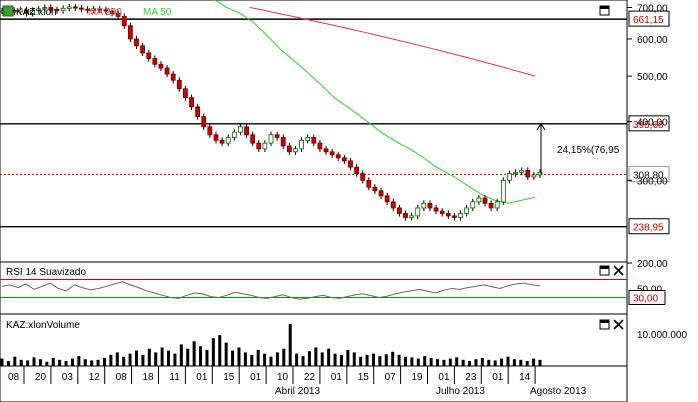 This screenshot has height=402, width=698. What do you see at coordinates (471, 377) in the screenshot?
I see `x-axis-day-label: 23` at bounding box center [471, 377].